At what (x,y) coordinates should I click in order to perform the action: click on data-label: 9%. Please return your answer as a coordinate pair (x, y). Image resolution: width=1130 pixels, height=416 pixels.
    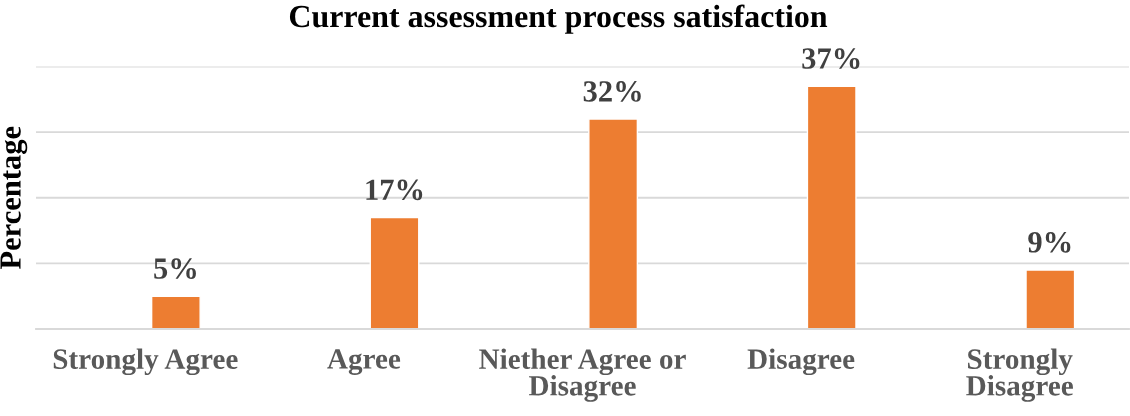
    Looking at the image, I should click on (1049, 242).